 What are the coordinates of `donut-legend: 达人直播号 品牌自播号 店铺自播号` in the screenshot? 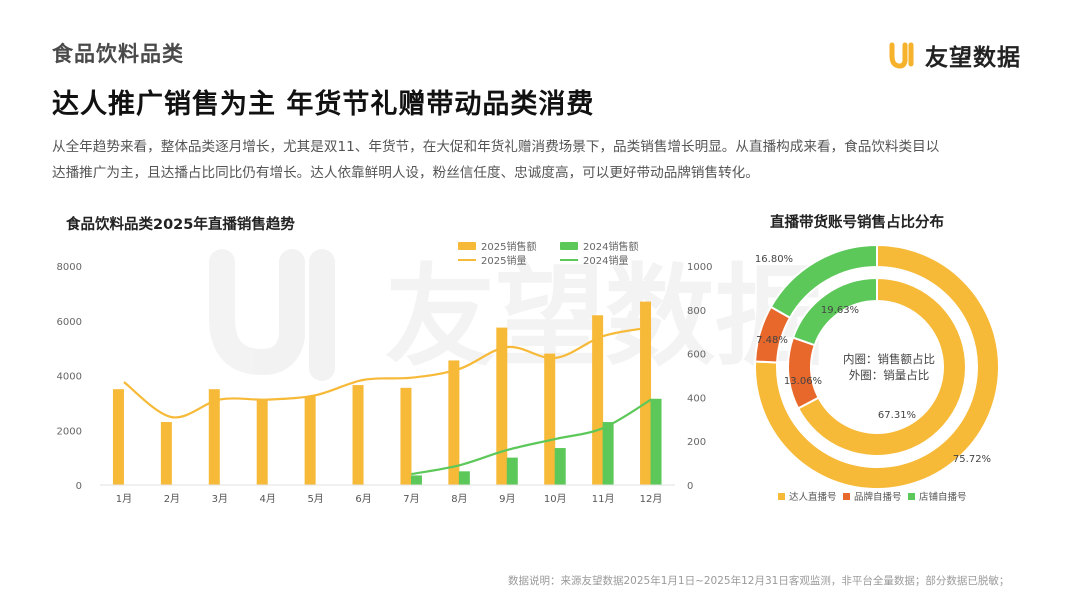 It's located at (872, 497).